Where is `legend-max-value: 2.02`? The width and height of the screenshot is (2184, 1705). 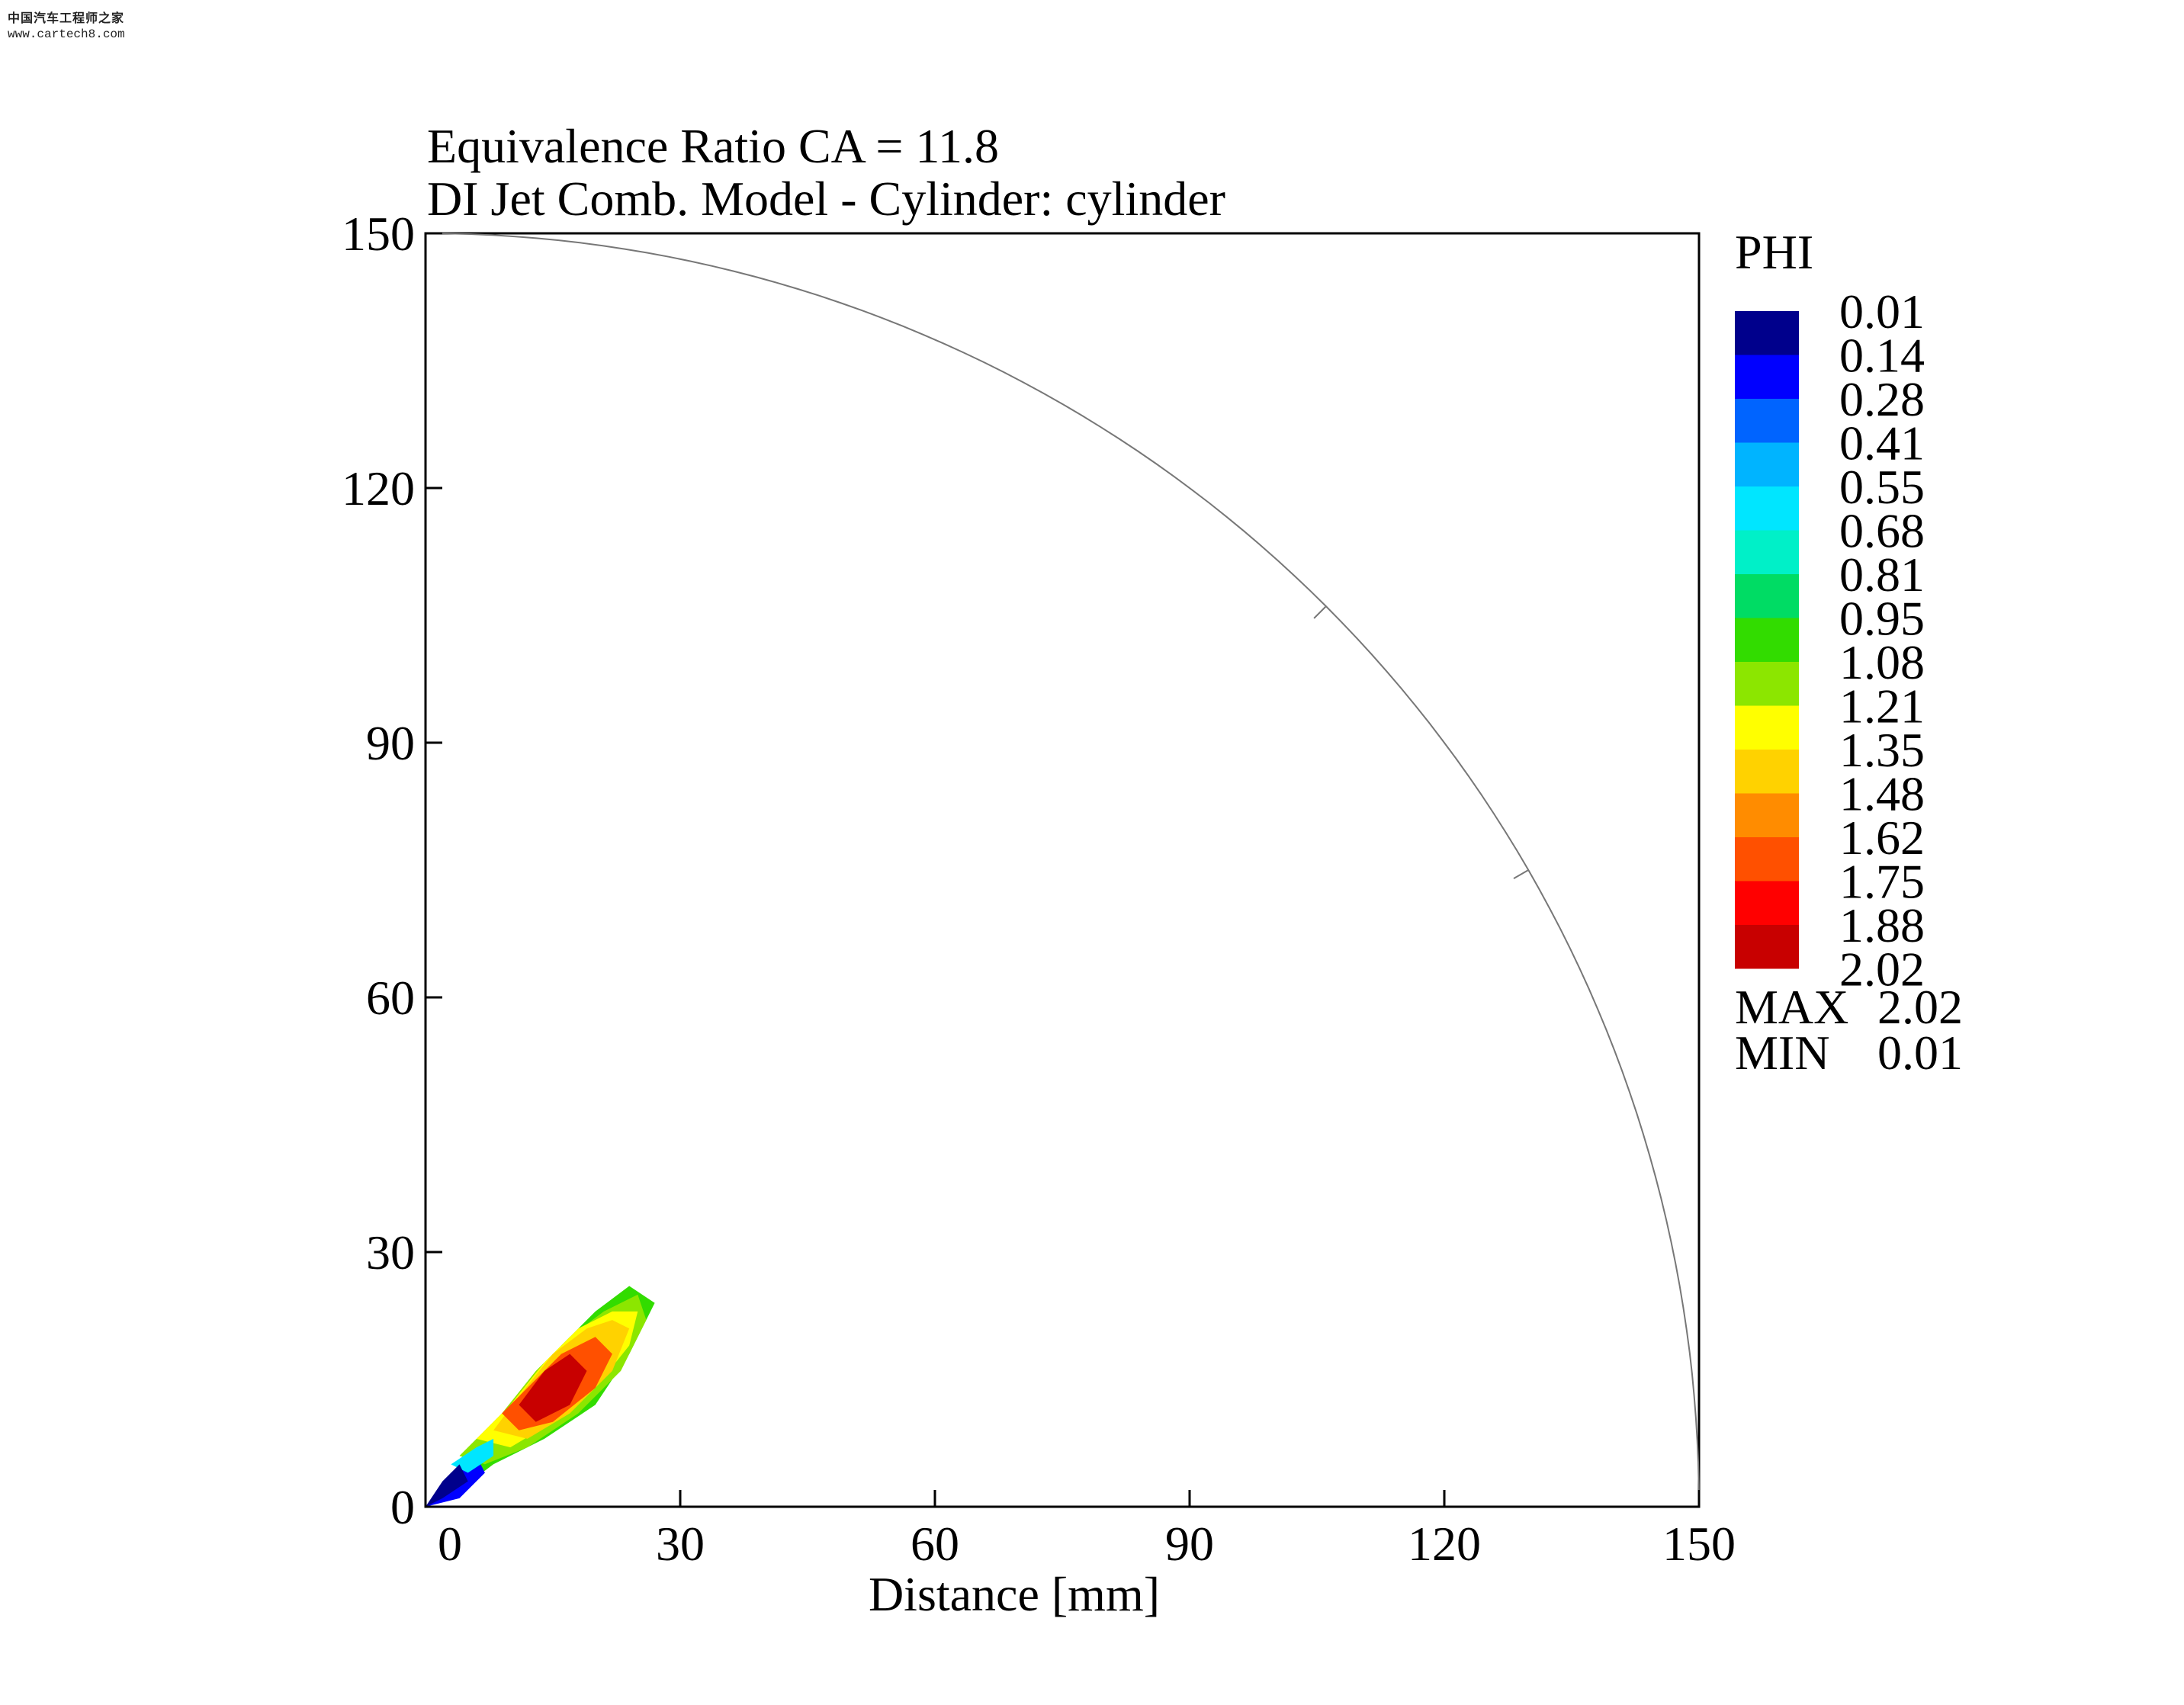 legend-max-value: 2.02 is located at coordinates (1920, 1007).